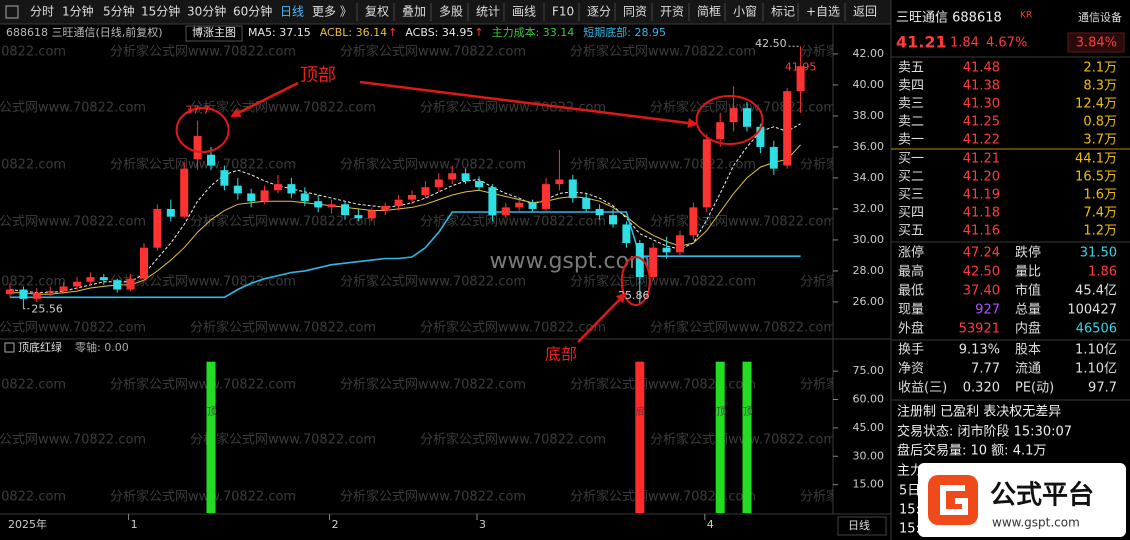  What do you see at coordinates (563, 12) in the screenshot?
I see `tool-button: F10` at bounding box center [563, 12].